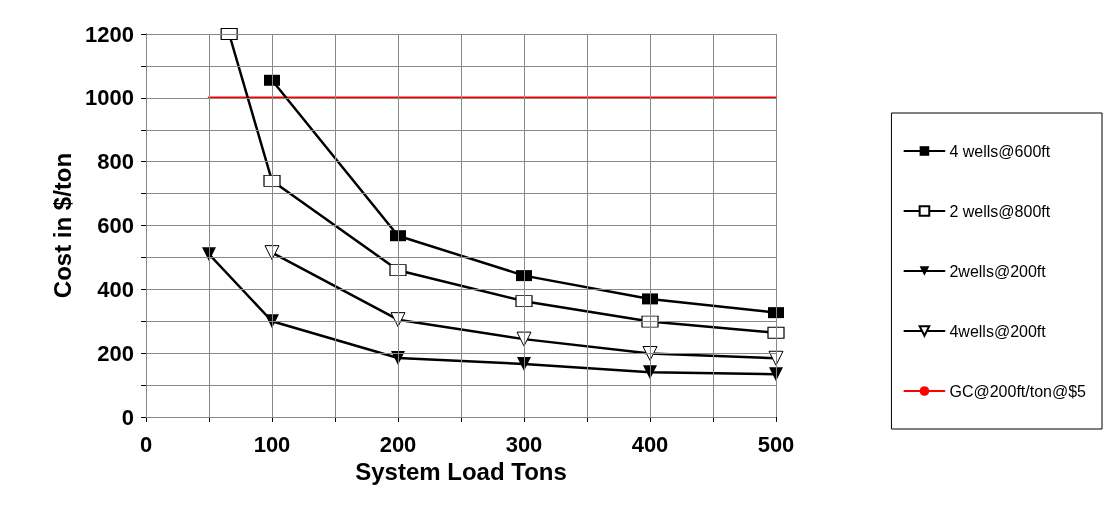 This screenshot has width=1114, height=515. I want to click on x-tick-label: 100, so click(272, 444).